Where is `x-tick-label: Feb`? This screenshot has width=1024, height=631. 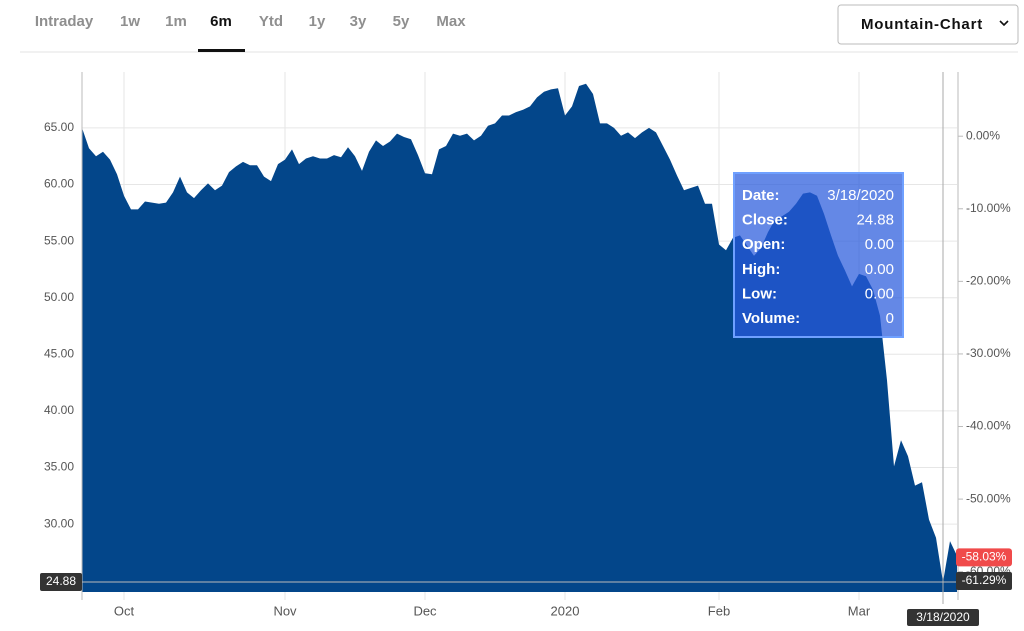 x-tick-label: Feb is located at coordinates (719, 610).